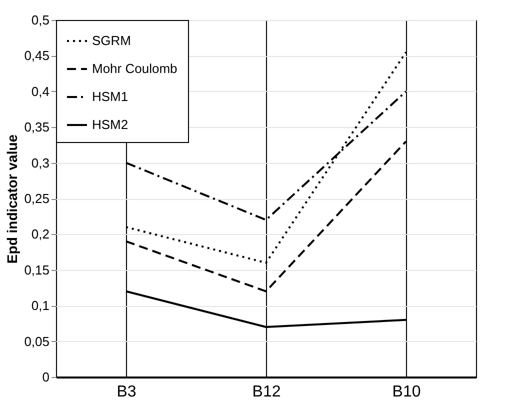 The width and height of the screenshot is (524, 413). Describe the element at coordinates (46, 377) in the screenshot. I see `y-tick-label: 0` at that location.